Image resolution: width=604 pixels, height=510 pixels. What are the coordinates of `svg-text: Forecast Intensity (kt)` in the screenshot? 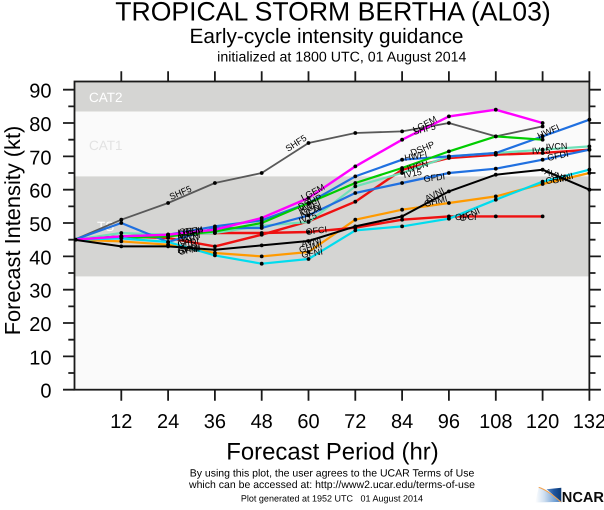 It's located at (12, 231).